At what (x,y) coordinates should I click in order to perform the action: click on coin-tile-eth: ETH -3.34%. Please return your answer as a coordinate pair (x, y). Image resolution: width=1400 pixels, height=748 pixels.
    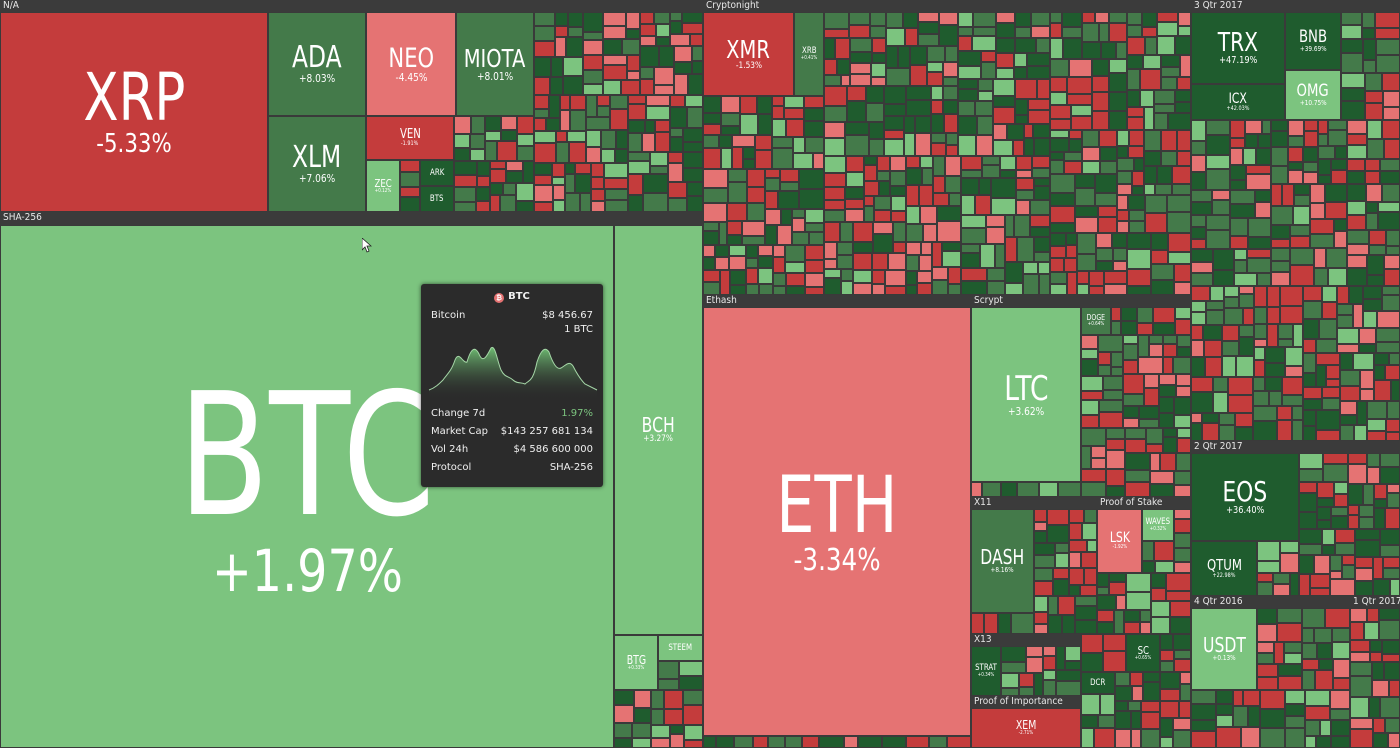
    Looking at the image, I should click on (837, 521).